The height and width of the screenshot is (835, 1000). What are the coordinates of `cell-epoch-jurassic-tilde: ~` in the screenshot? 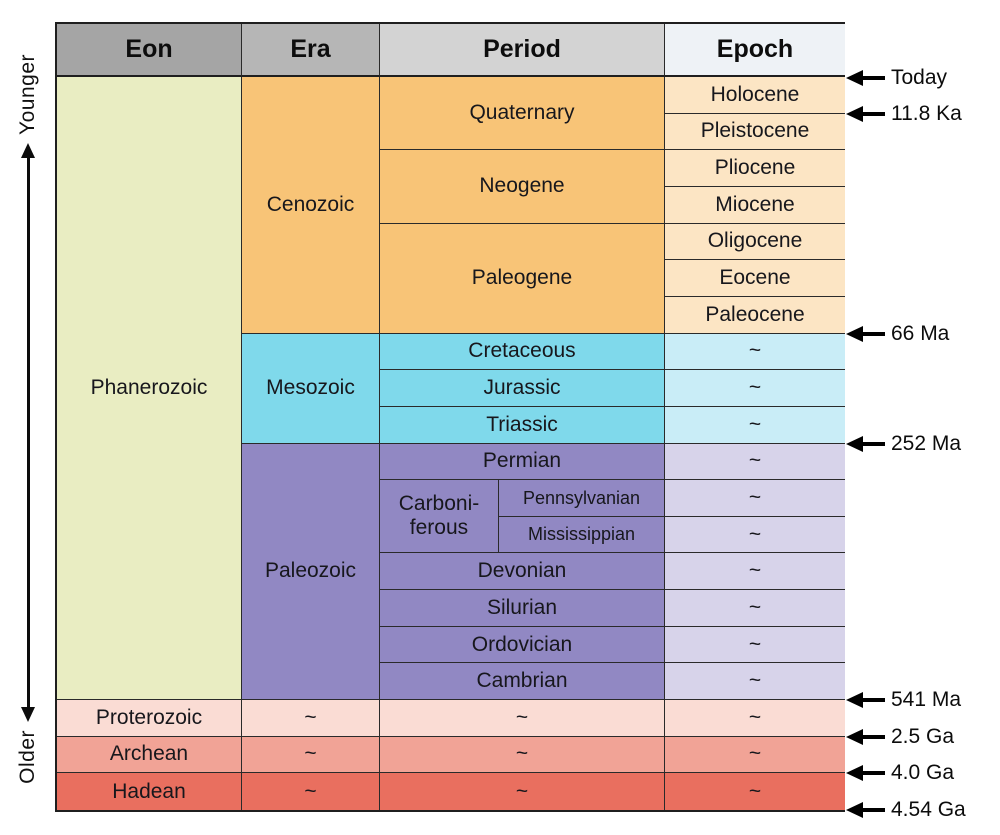 It's located at (755, 388).